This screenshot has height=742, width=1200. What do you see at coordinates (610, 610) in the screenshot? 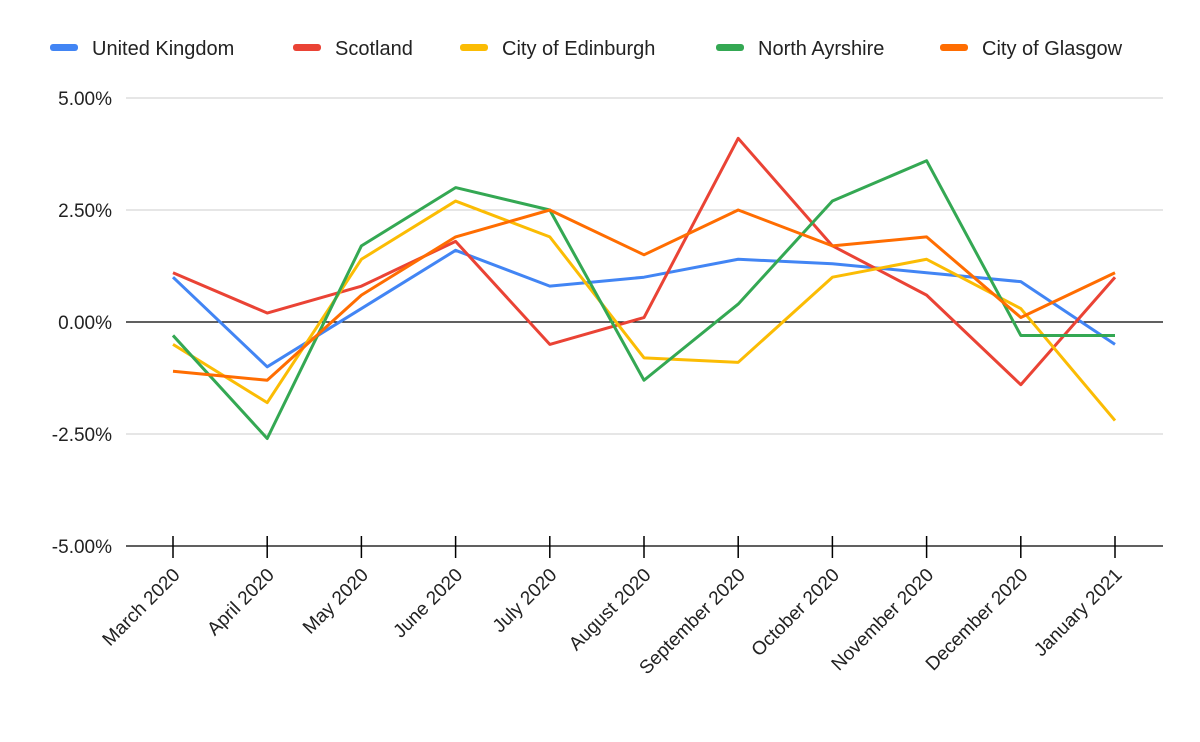
I see `x-tick-label: August 2020` at bounding box center [610, 610].